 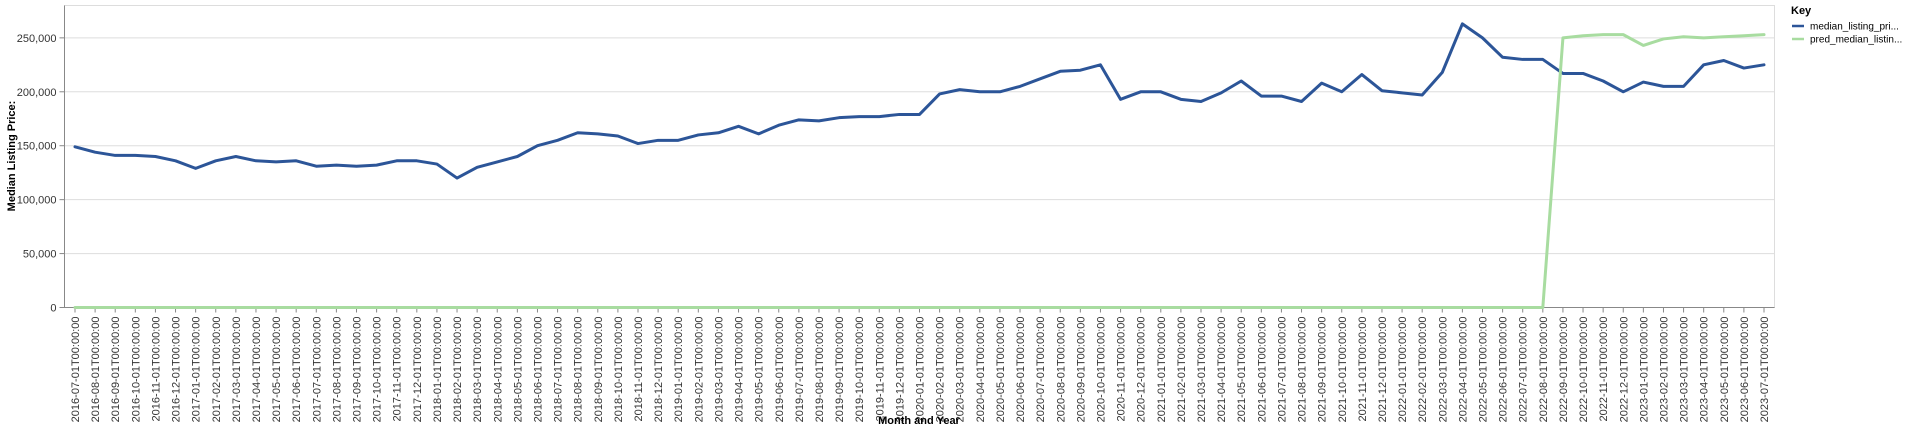 What do you see at coordinates (1262, 370) in the screenshot?
I see `x-tick-label: 2021-06-01T00:00:00` at bounding box center [1262, 370].